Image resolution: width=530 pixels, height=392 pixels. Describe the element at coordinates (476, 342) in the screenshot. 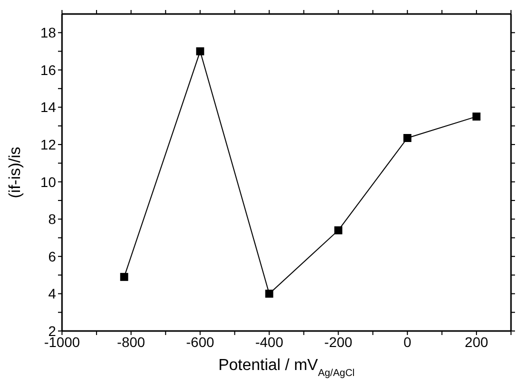

I see `x-tick-label: 200` at that location.